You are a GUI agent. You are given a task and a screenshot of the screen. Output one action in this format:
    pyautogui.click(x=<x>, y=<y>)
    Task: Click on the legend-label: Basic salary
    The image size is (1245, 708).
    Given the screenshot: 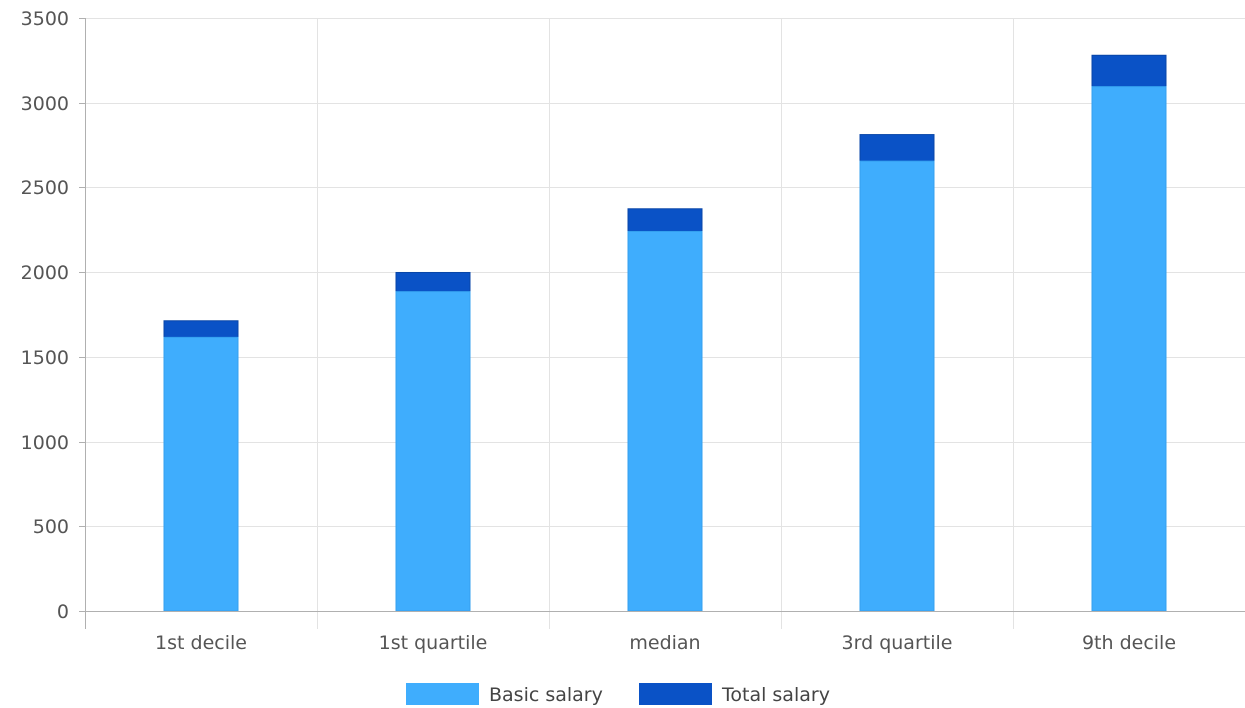 What is the action you would take?
    pyautogui.click(x=546, y=695)
    